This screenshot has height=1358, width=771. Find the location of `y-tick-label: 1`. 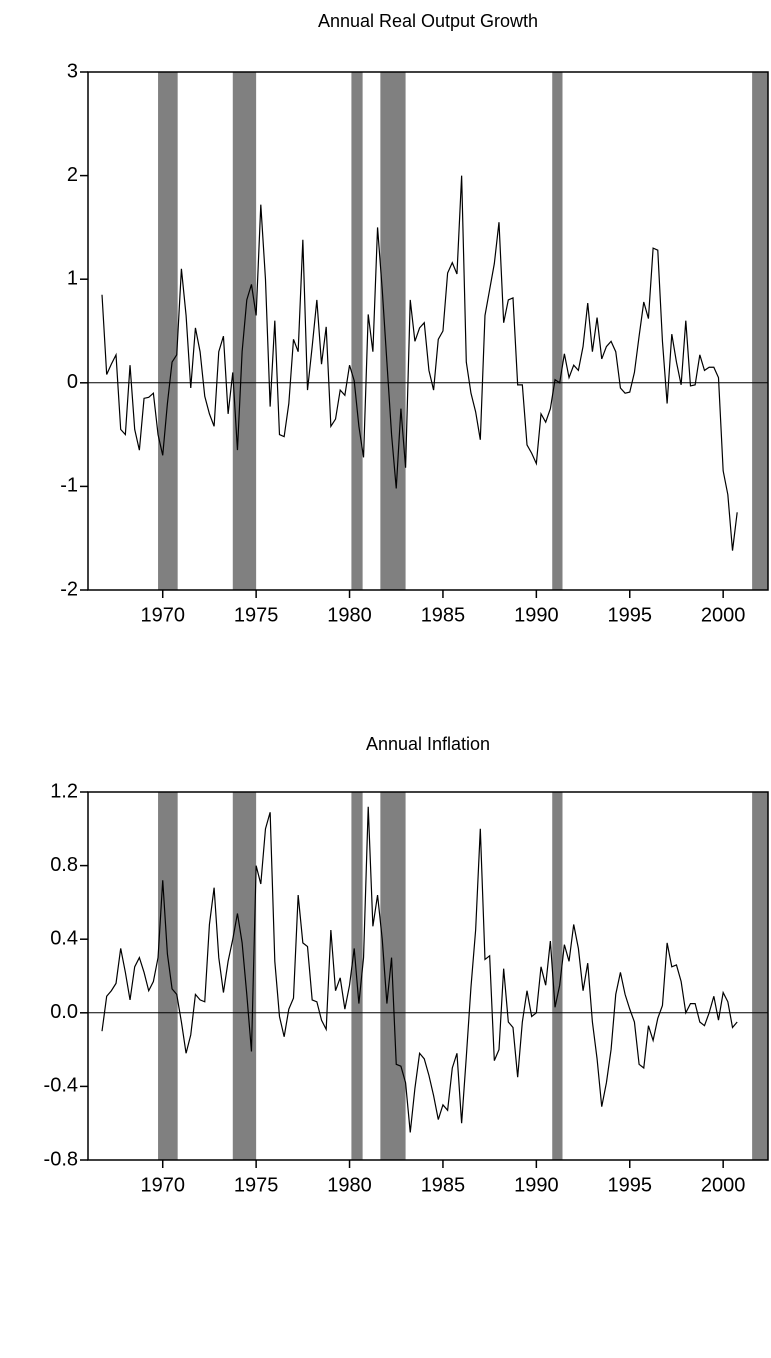

y-tick-label: 1 is located at coordinates (72, 278).